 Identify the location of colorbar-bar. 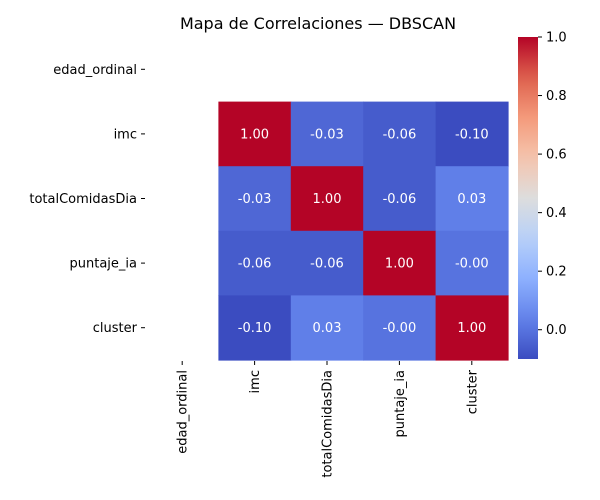
(528, 198).